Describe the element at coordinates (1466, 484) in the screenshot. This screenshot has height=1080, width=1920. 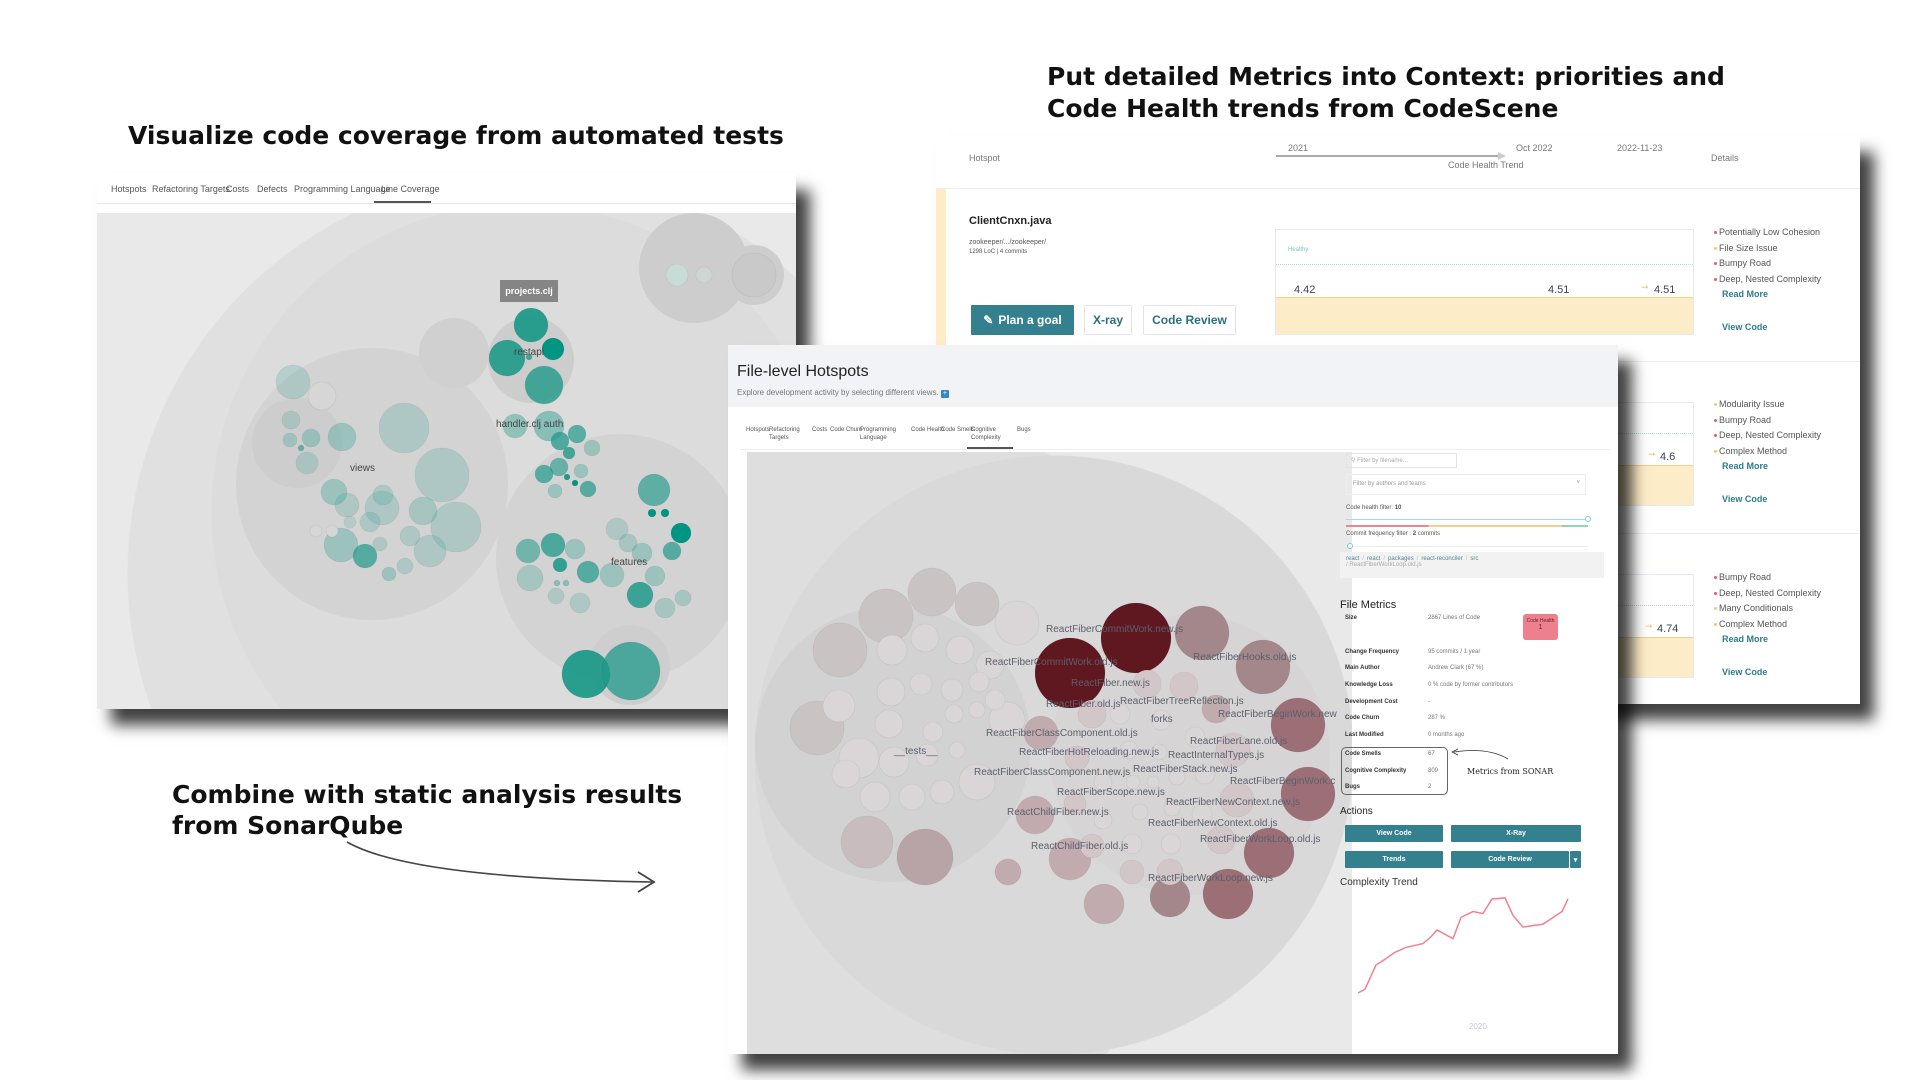
I see `authors-filter-dropdown: Filter by authors and teams ˅` at that location.